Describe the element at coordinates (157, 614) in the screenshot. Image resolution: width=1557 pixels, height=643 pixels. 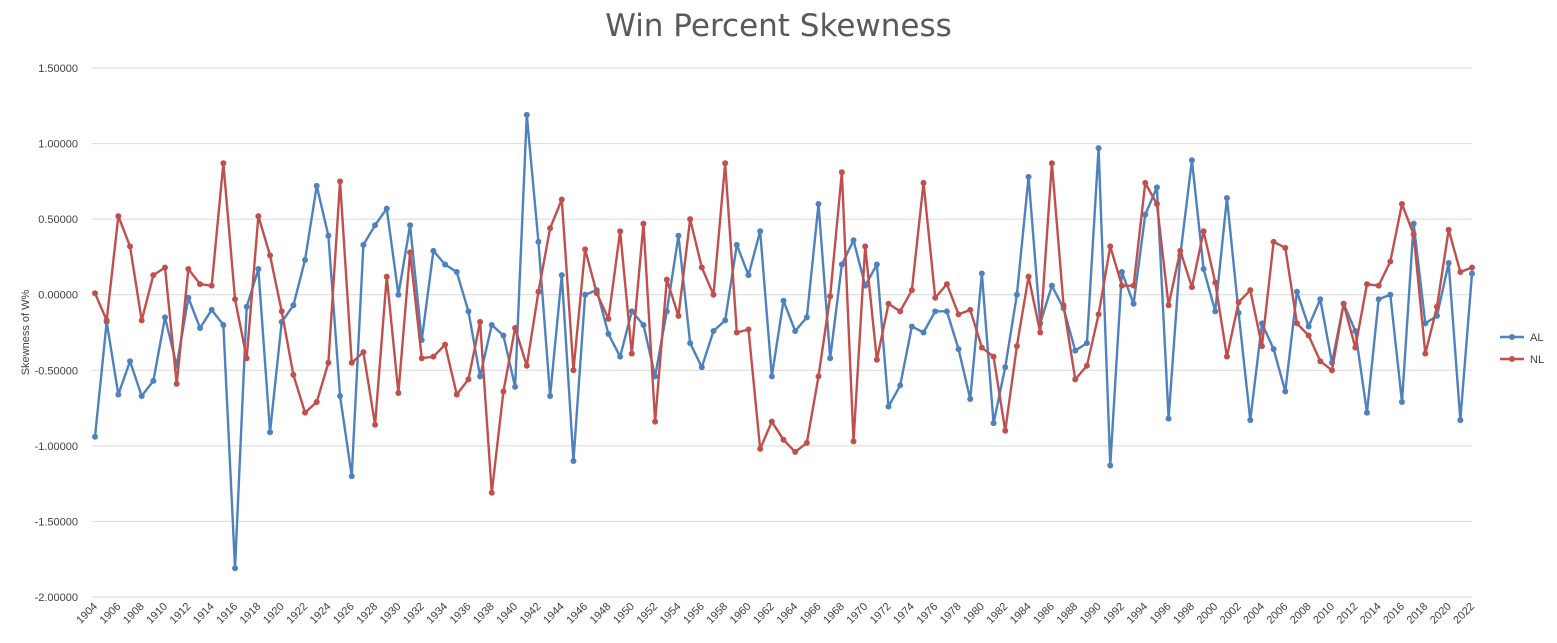
I see `x-tick-label: 1910` at that location.